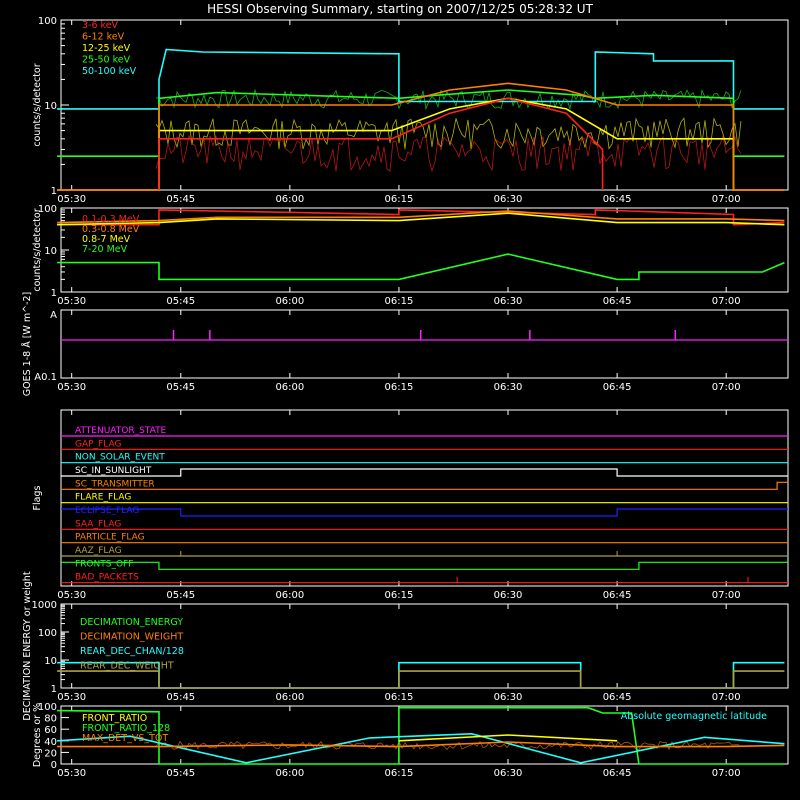 The image size is (800, 800). I want to click on legend-entry: 25-50 keV, so click(106, 60).